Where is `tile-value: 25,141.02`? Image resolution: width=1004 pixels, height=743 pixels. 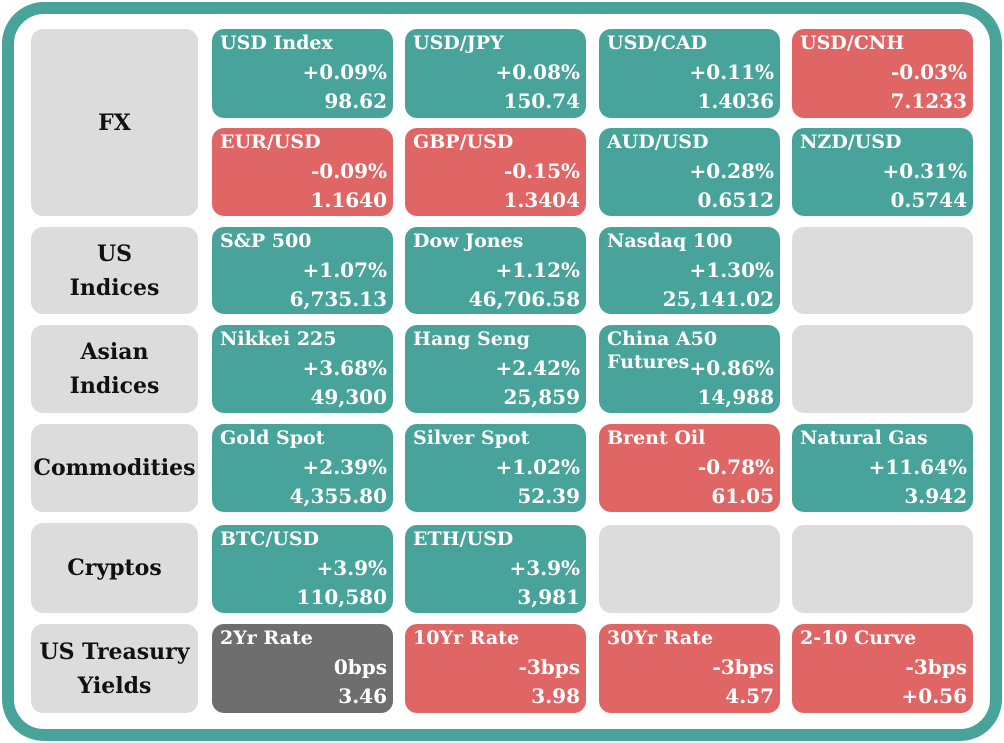 tile-value: 25,141.02 is located at coordinates (718, 299).